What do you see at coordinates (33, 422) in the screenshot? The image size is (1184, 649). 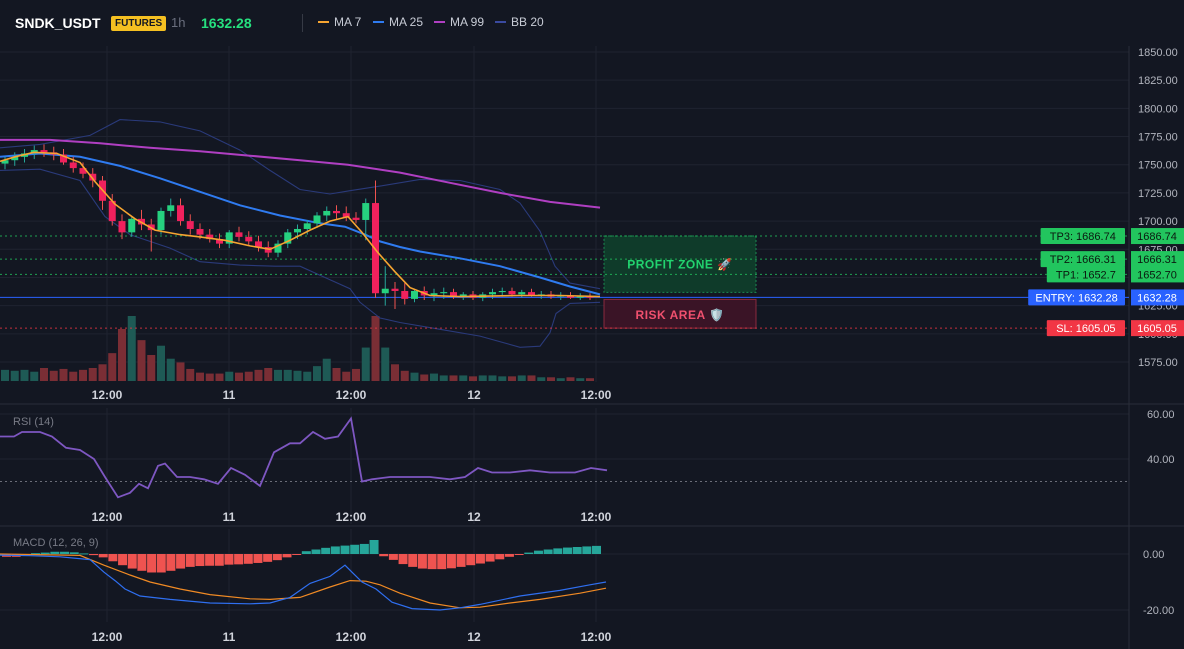 I see `rsi-title: RSI (14)` at bounding box center [33, 422].